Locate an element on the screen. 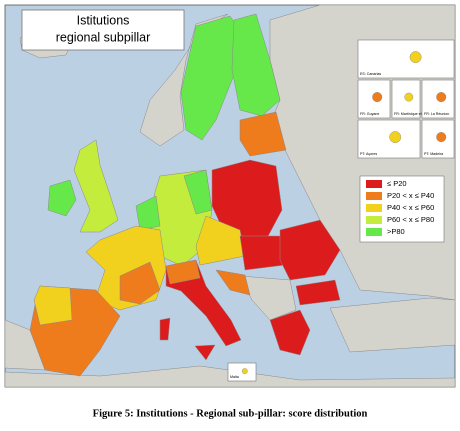 This screenshot has width=460, height=431. inset-label: FR: La Réunion is located at coordinates (436, 114).